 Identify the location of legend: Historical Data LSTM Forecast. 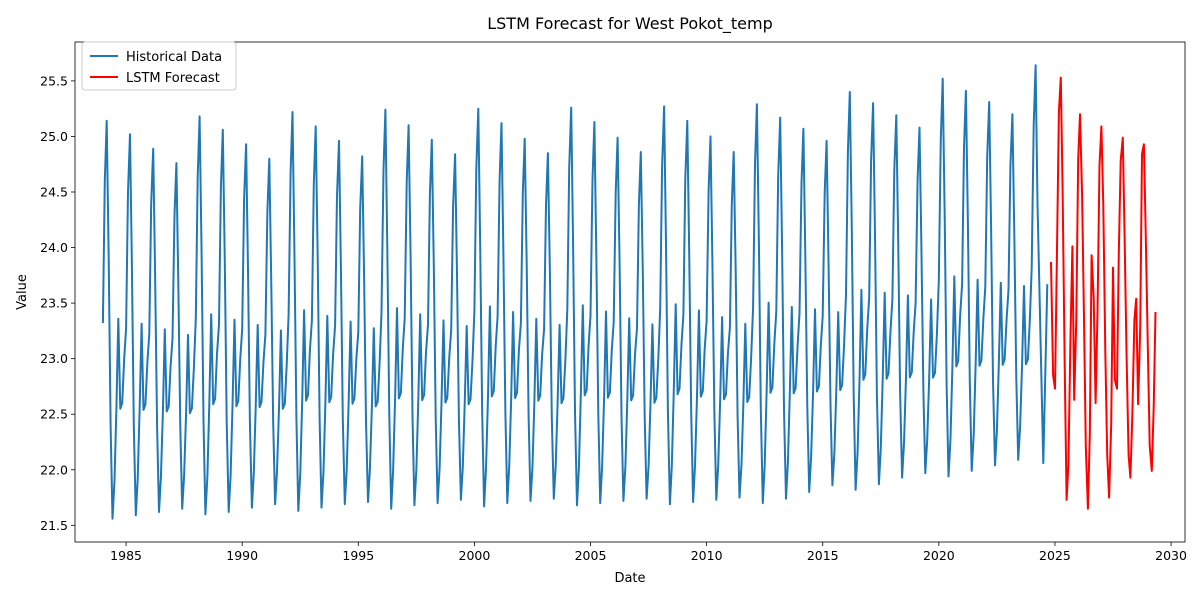
(159, 66).